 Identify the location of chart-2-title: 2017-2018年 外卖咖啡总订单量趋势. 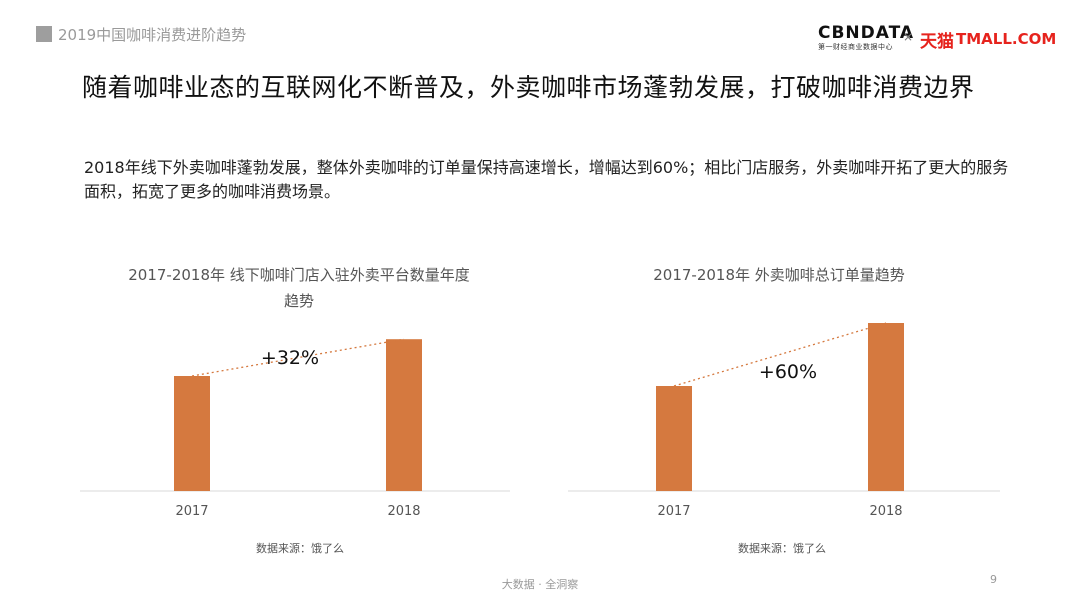
(779, 275).